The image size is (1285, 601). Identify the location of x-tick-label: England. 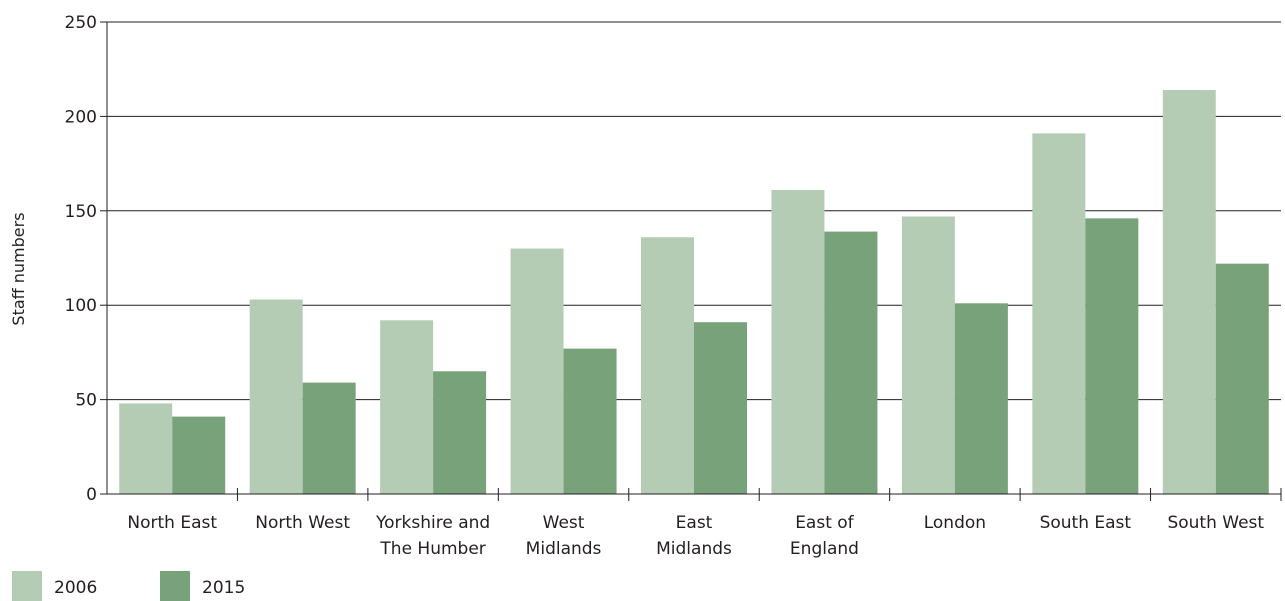
(824, 549).